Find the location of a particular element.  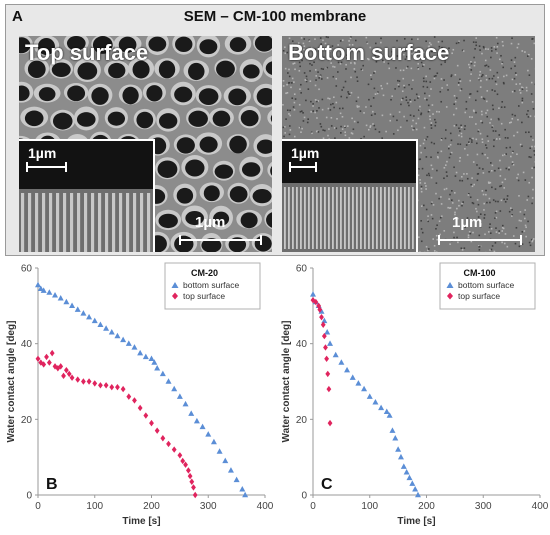

top-scale-bar is located at coordinates (220, 240).